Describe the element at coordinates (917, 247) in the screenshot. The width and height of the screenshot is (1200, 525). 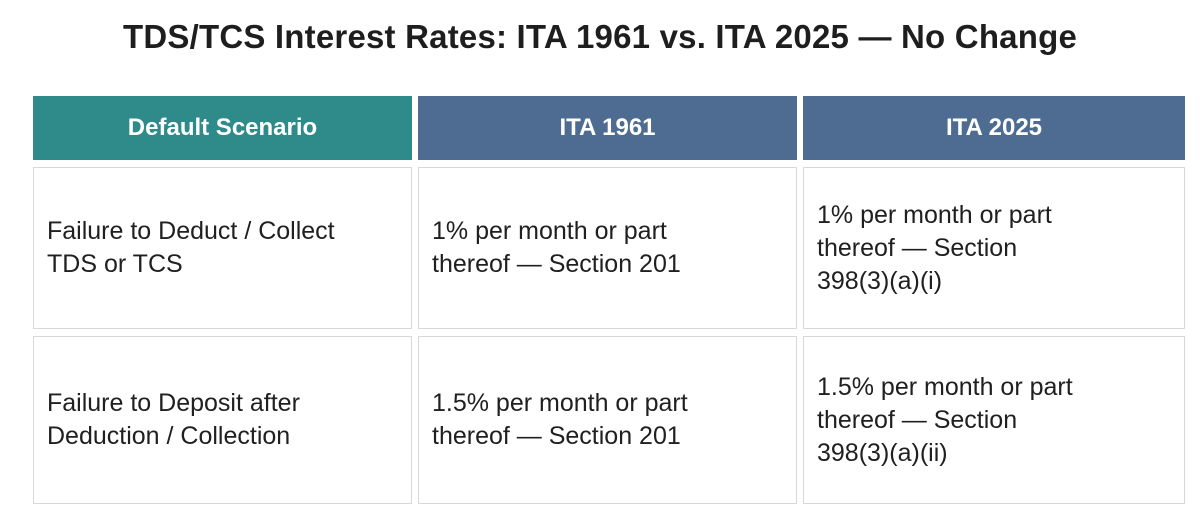
I see `row1-ita-2025-line2: thereof — Section` at that location.